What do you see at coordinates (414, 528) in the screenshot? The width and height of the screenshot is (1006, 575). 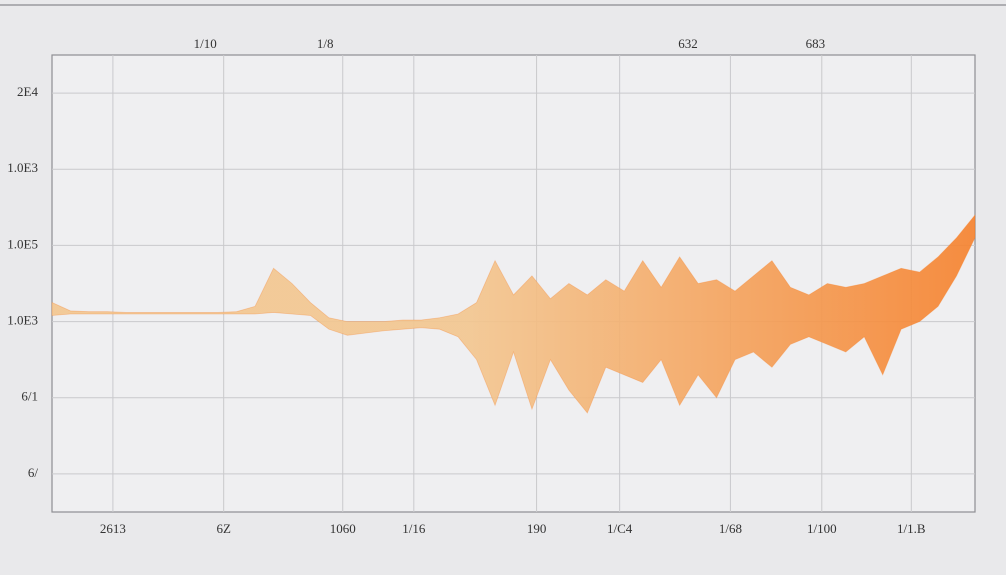 I see `x-tick-label: 1/16` at bounding box center [414, 528].